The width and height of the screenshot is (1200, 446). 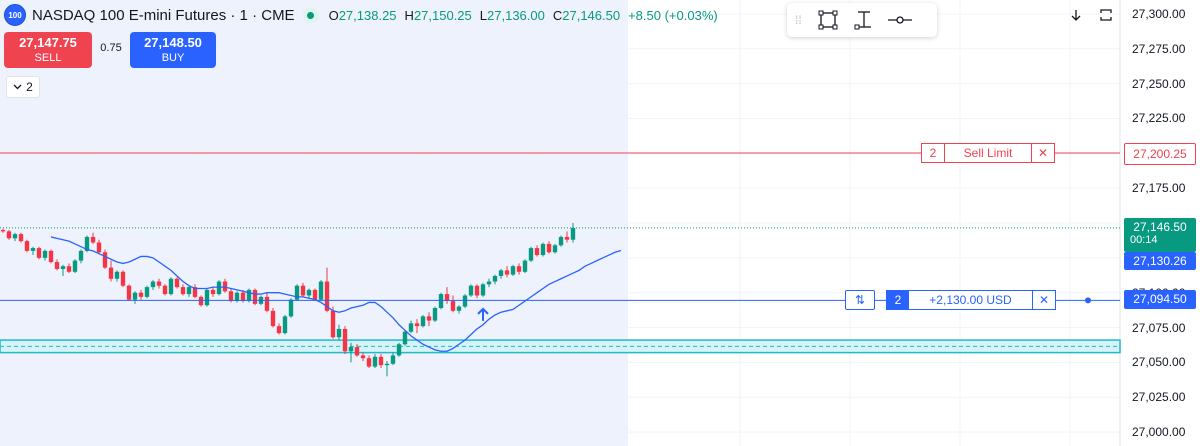 I want to click on ohlc-low: L27,136.00, so click(x=512, y=15).